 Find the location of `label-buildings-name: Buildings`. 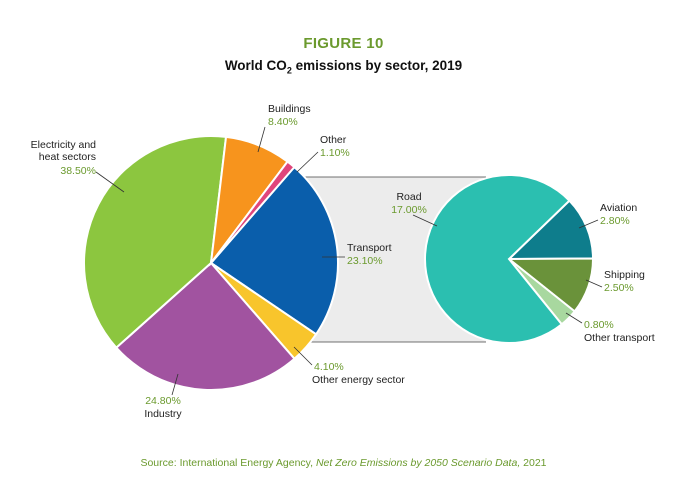

label-buildings-name: Buildings is located at coordinates (289, 109).